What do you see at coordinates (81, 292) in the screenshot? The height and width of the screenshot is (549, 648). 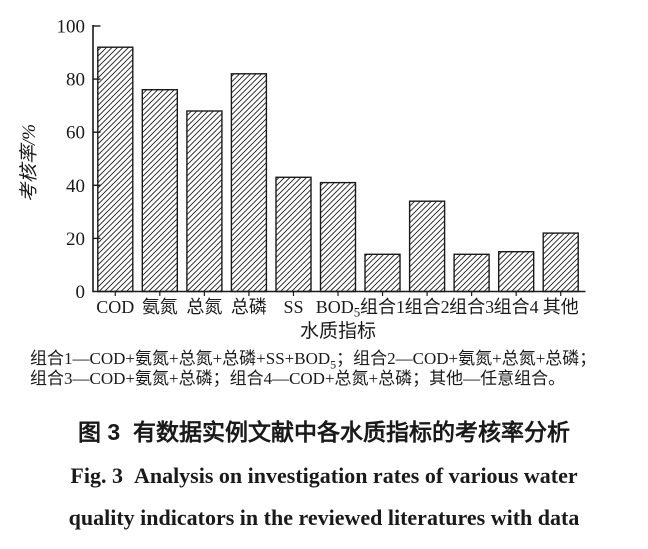 I see `y-tick-label-0: 0` at bounding box center [81, 292].